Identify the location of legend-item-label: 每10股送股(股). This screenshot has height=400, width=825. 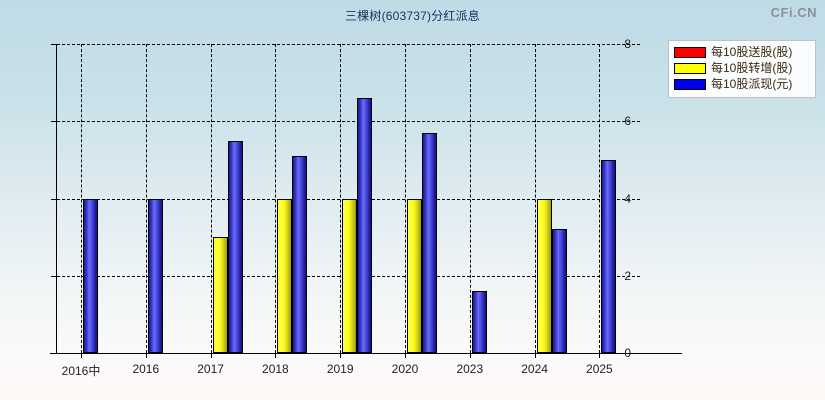
(752, 52).